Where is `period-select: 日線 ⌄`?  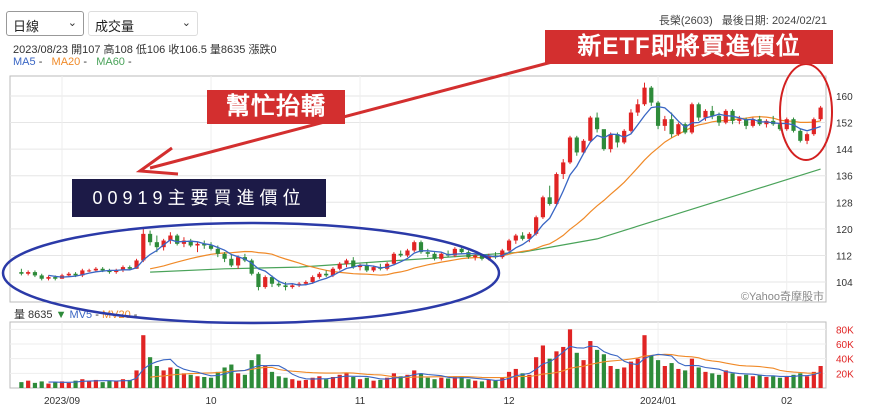
period-select: 日線 ⌄ is located at coordinates (45, 23).